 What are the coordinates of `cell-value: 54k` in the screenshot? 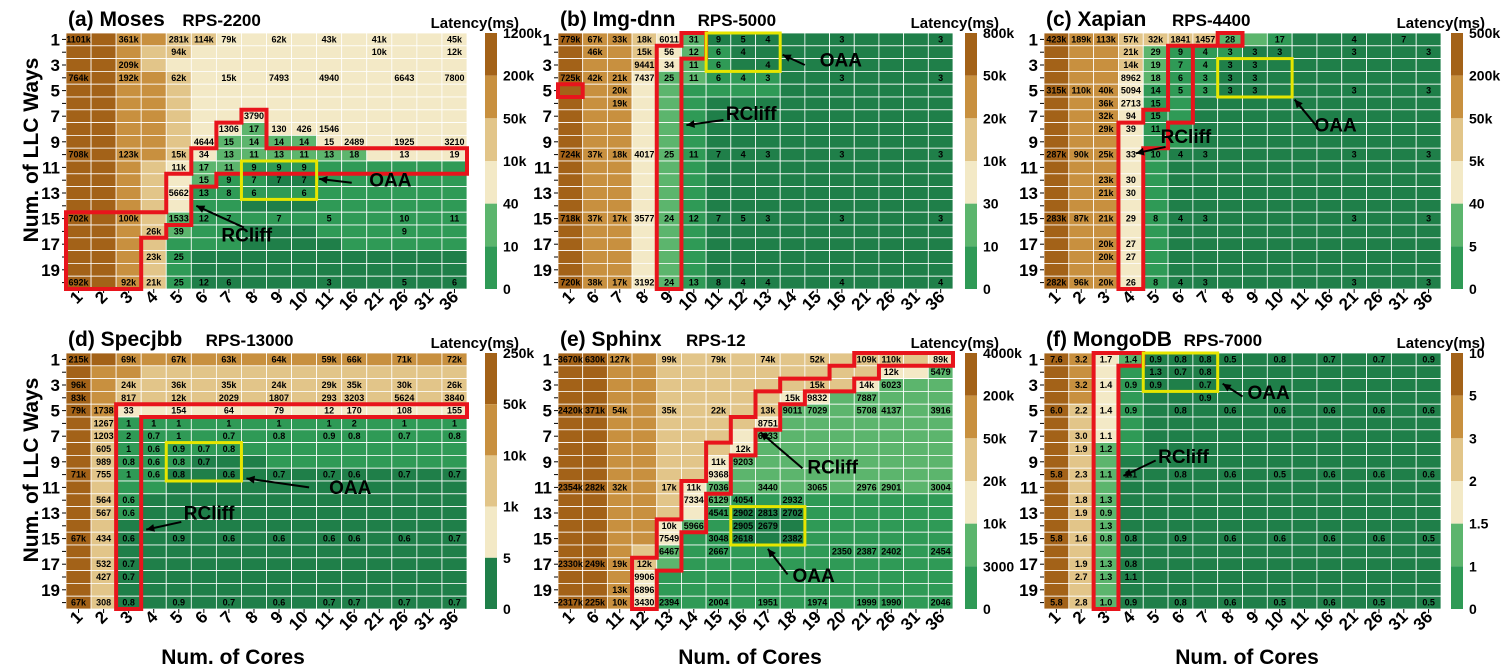 It's located at (620, 411).